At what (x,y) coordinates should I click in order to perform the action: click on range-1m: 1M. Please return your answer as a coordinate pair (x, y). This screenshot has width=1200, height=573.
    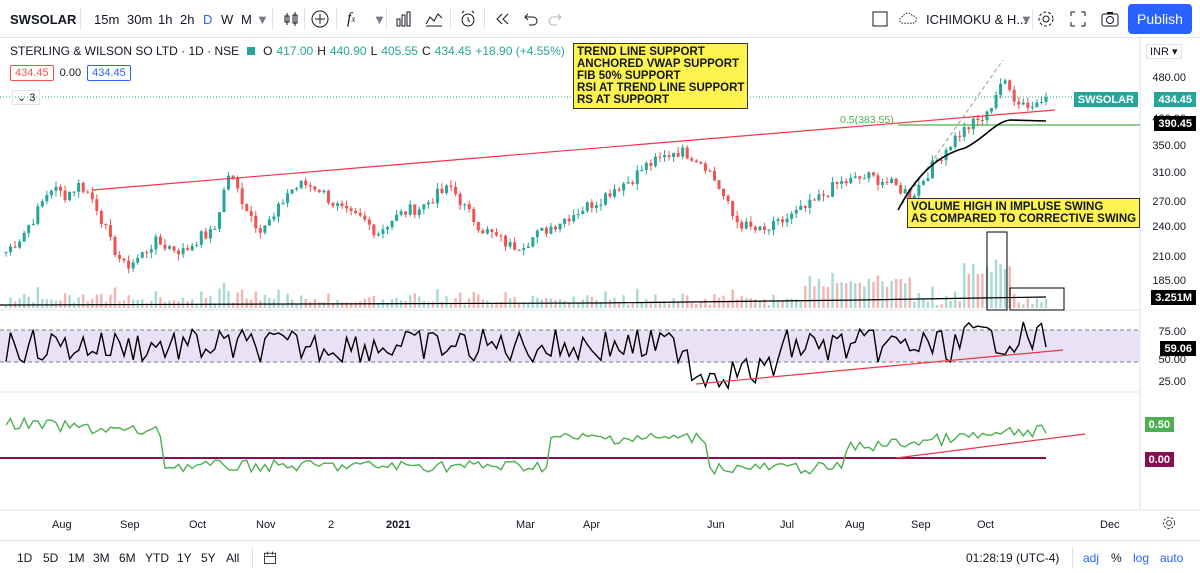
    Looking at the image, I should click on (76, 557).